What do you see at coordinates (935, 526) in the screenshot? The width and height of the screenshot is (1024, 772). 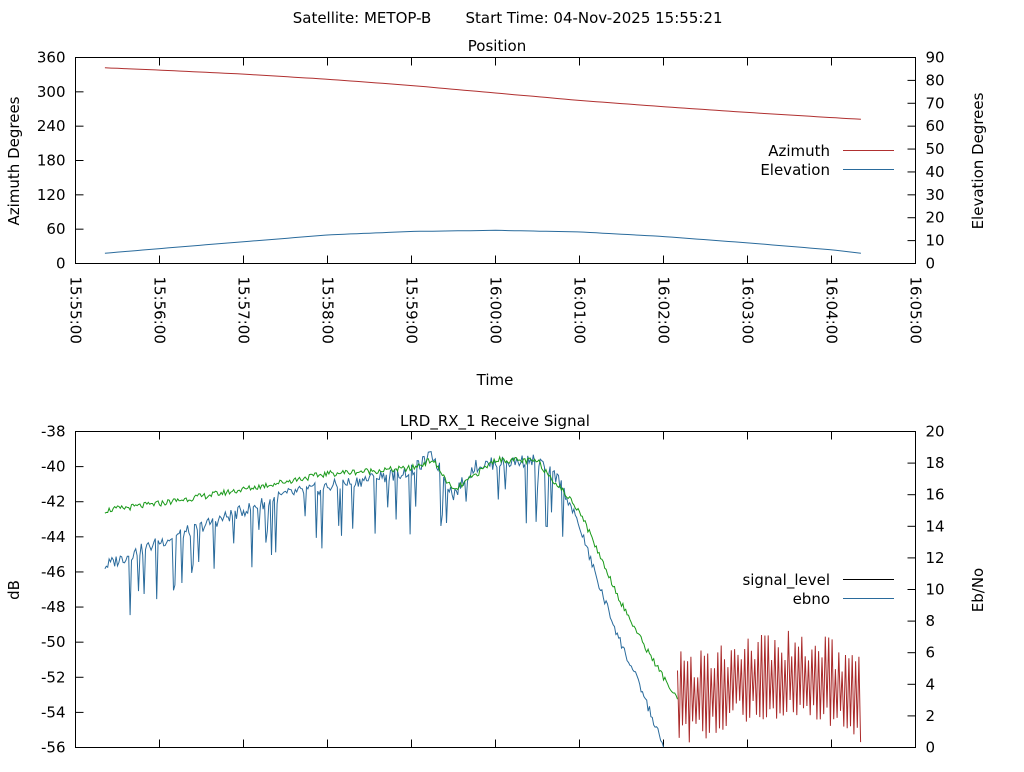 I see `y2-tick-label: 14` at bounding box center [935, 526].